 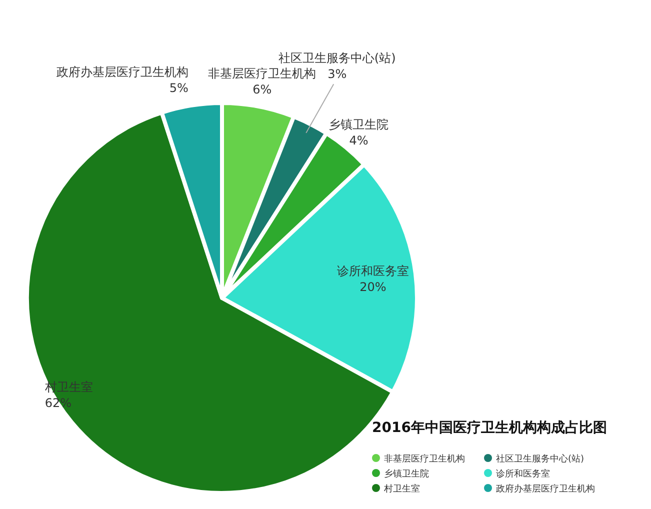 I want to click on data-label: 3%, so click(x=337, y=74).